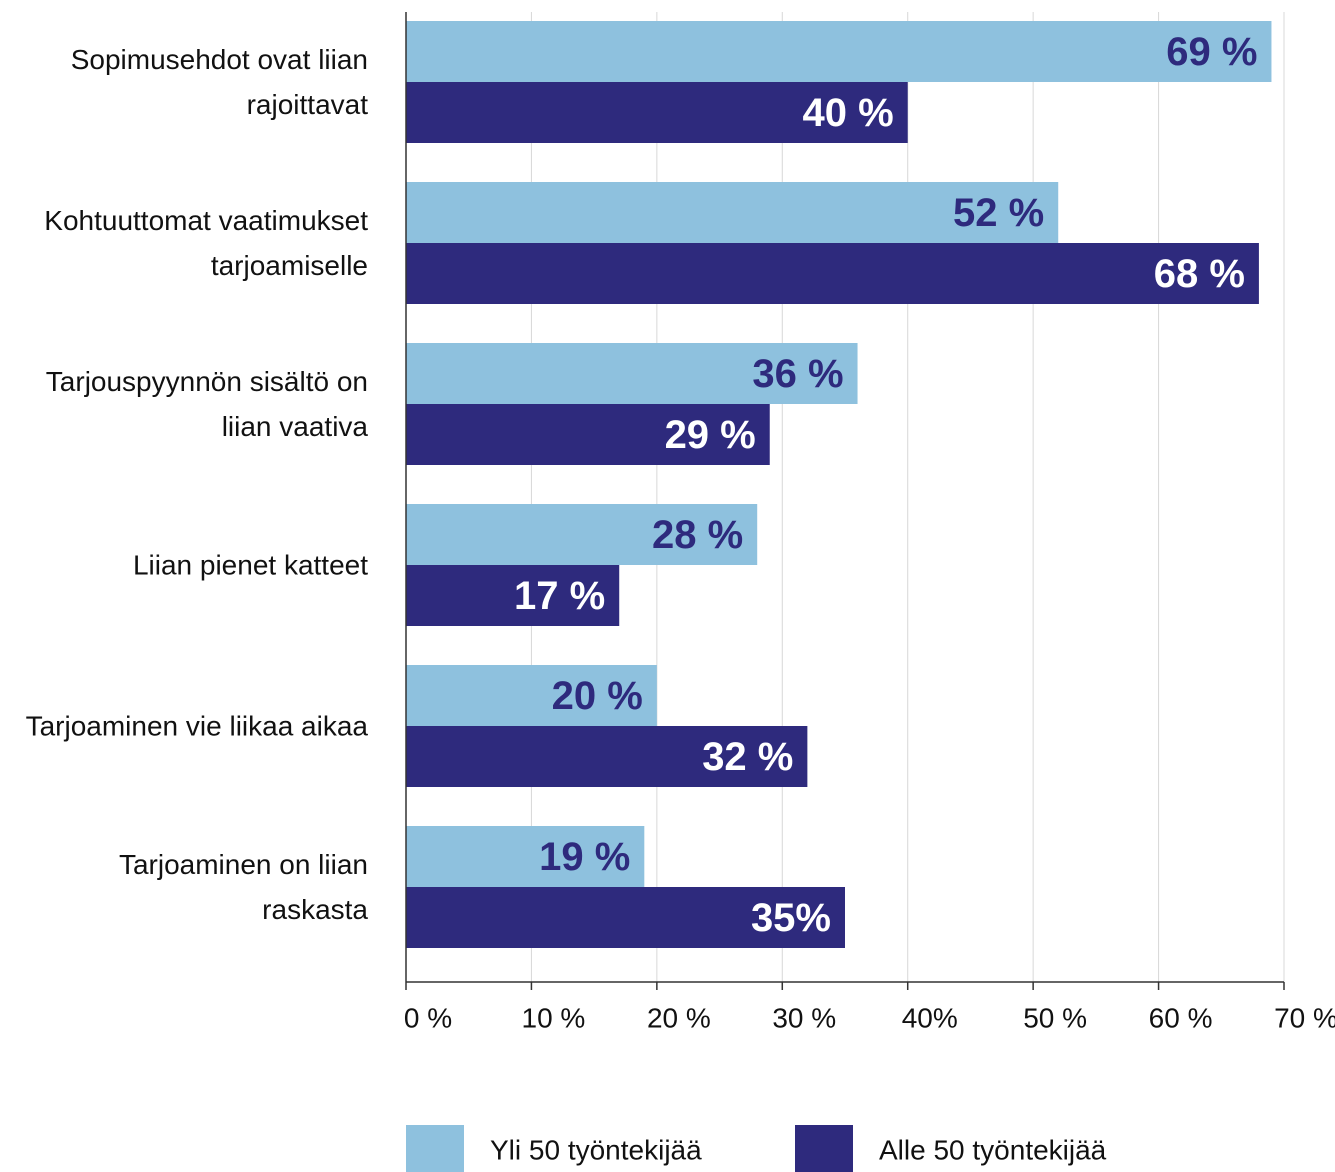  Describe the element at coordinates (1181, 1017) in the screenshot. I see `x-tick-label: 60 %` at that location.